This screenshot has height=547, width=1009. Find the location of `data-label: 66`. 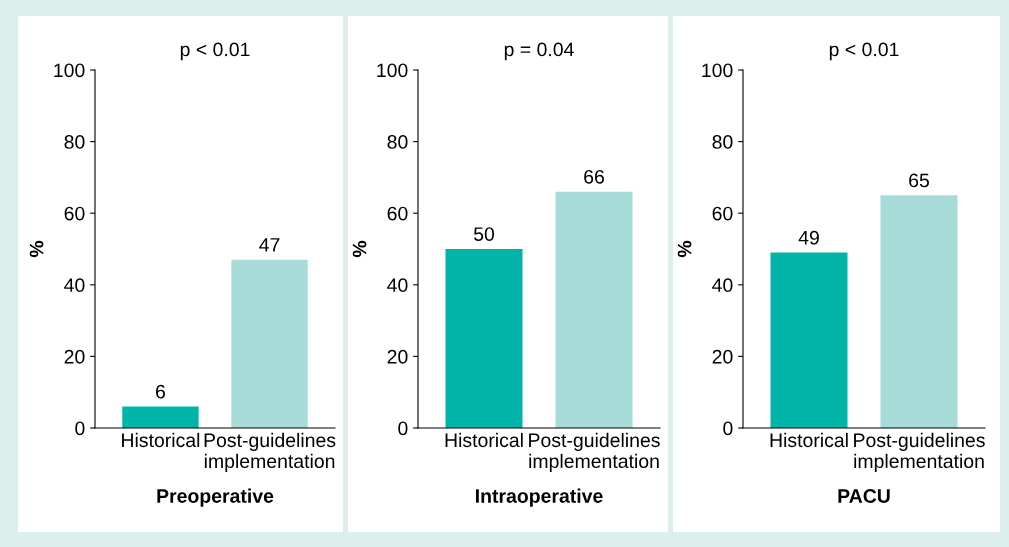

data-label: 66 is located at coordinates (594, 176).